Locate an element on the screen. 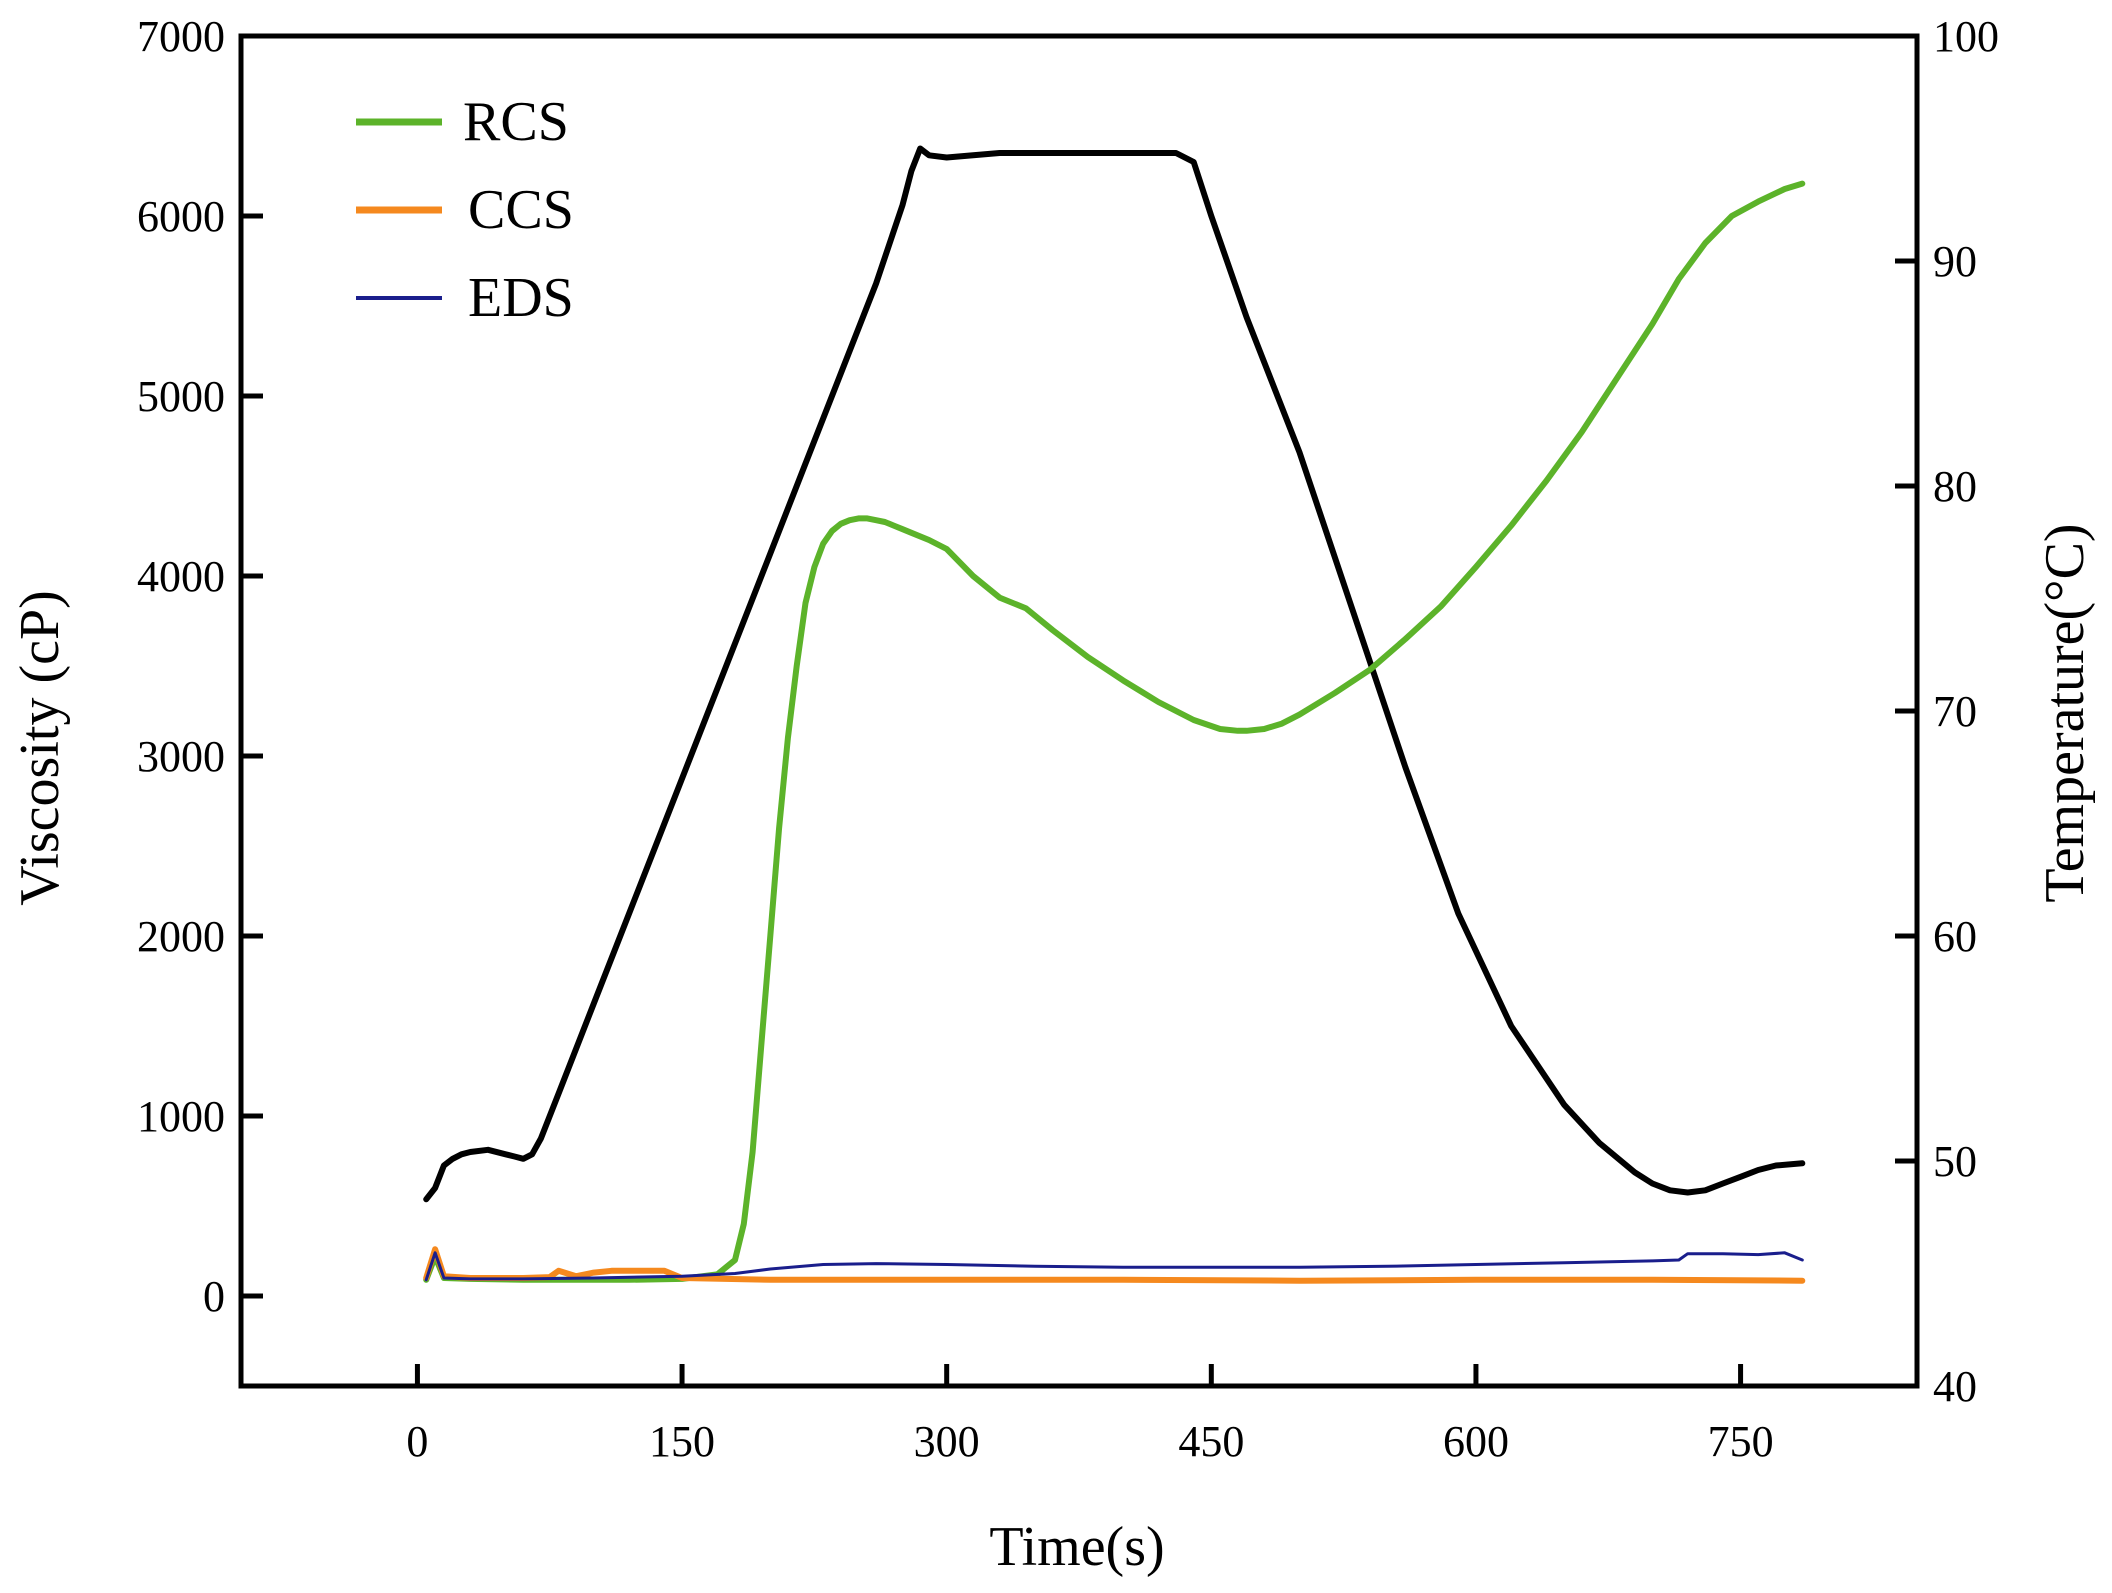 The image size is (2112, 1593). y2-tick-label: 50 is located at coordinates (1955, 1161).